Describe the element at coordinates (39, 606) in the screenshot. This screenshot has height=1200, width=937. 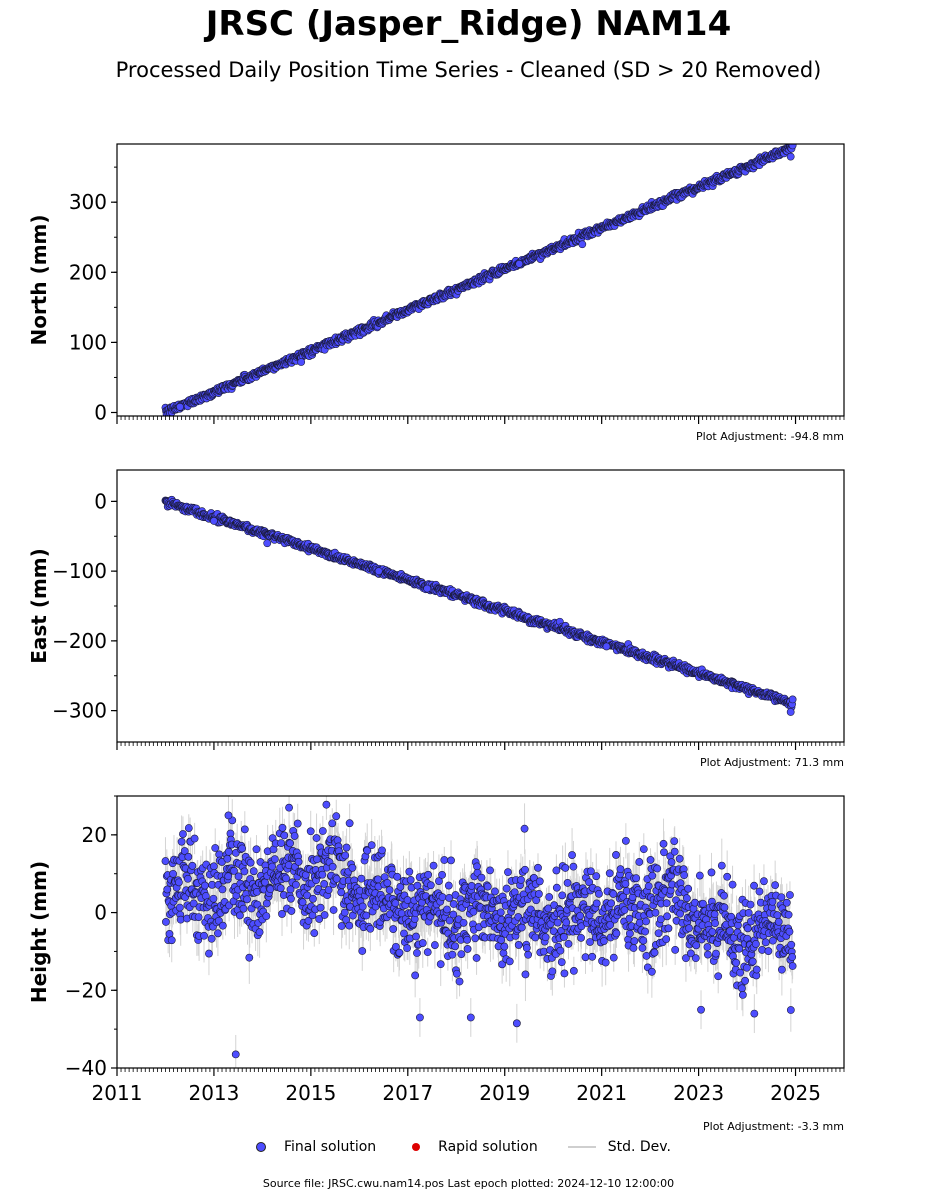
I see `y-axis-label: East (mm)` at that location.